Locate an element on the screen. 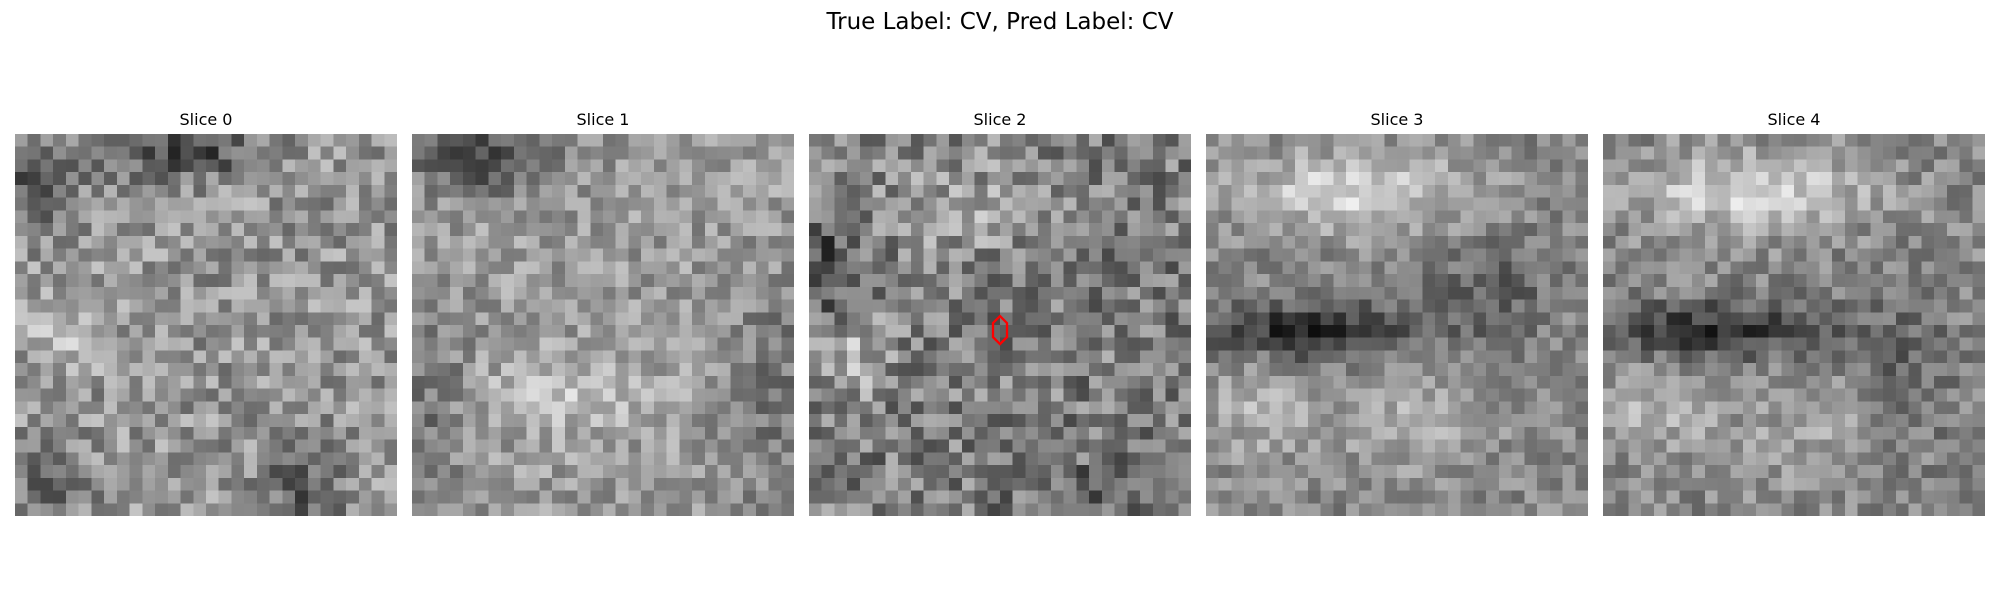 The image size is (2000, 600). slice-1-image is located at coordinates (603, 325).